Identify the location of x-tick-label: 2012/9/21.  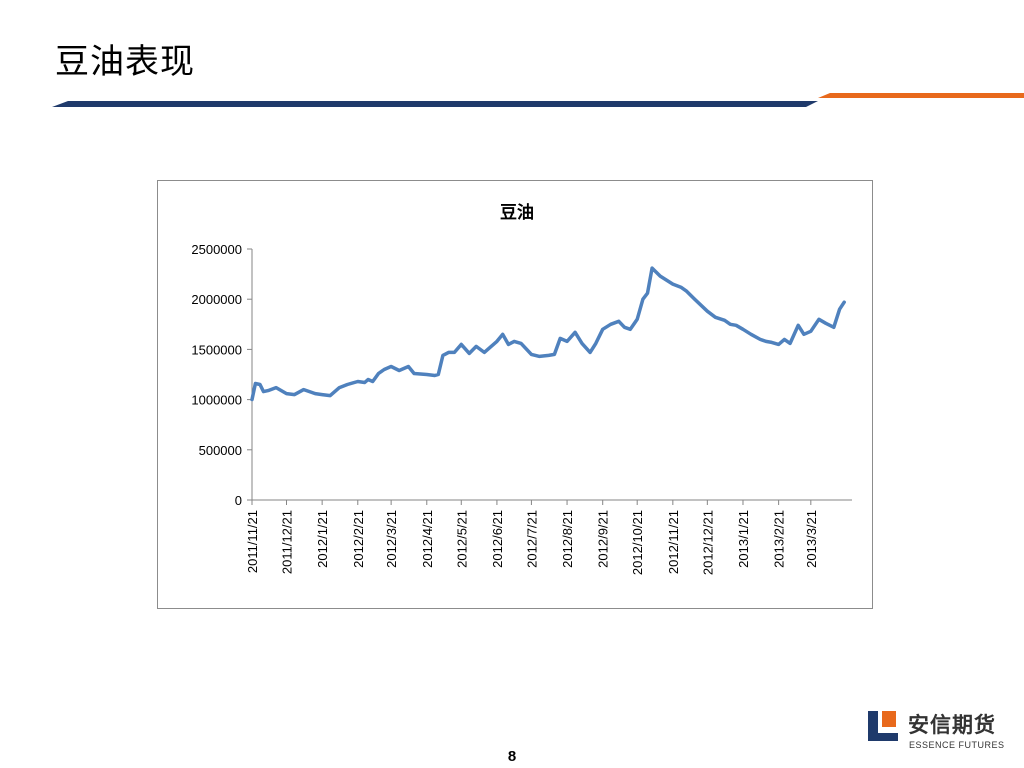
(603, 539).